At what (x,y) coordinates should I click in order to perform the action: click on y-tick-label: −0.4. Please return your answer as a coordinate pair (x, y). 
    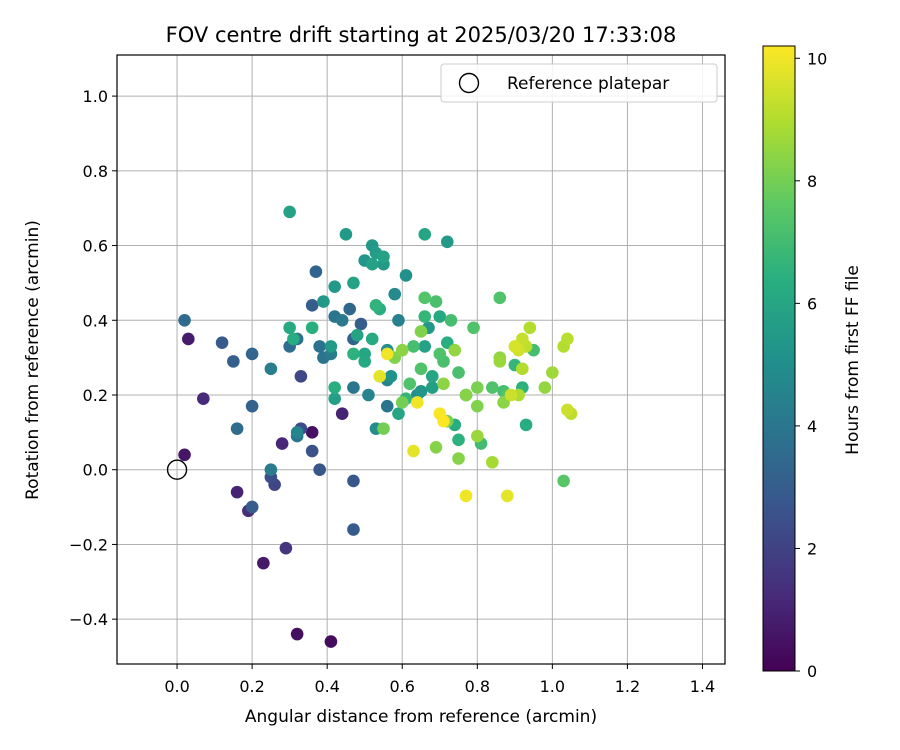
    Looking at the image, I should click on (88, 619).